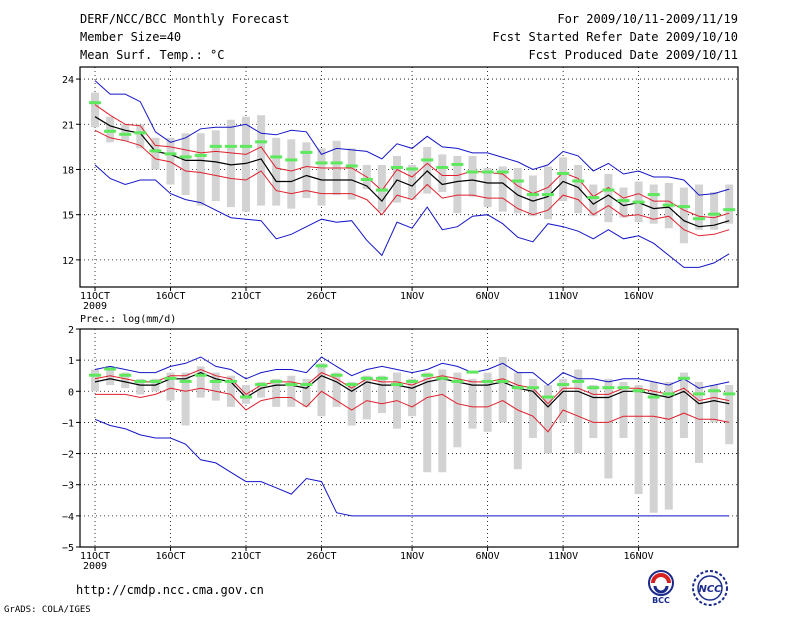 The height and width of the screenshot is (618, 800). I want to click on prec-x-tick-label: 16OCT, so click(170, 556).